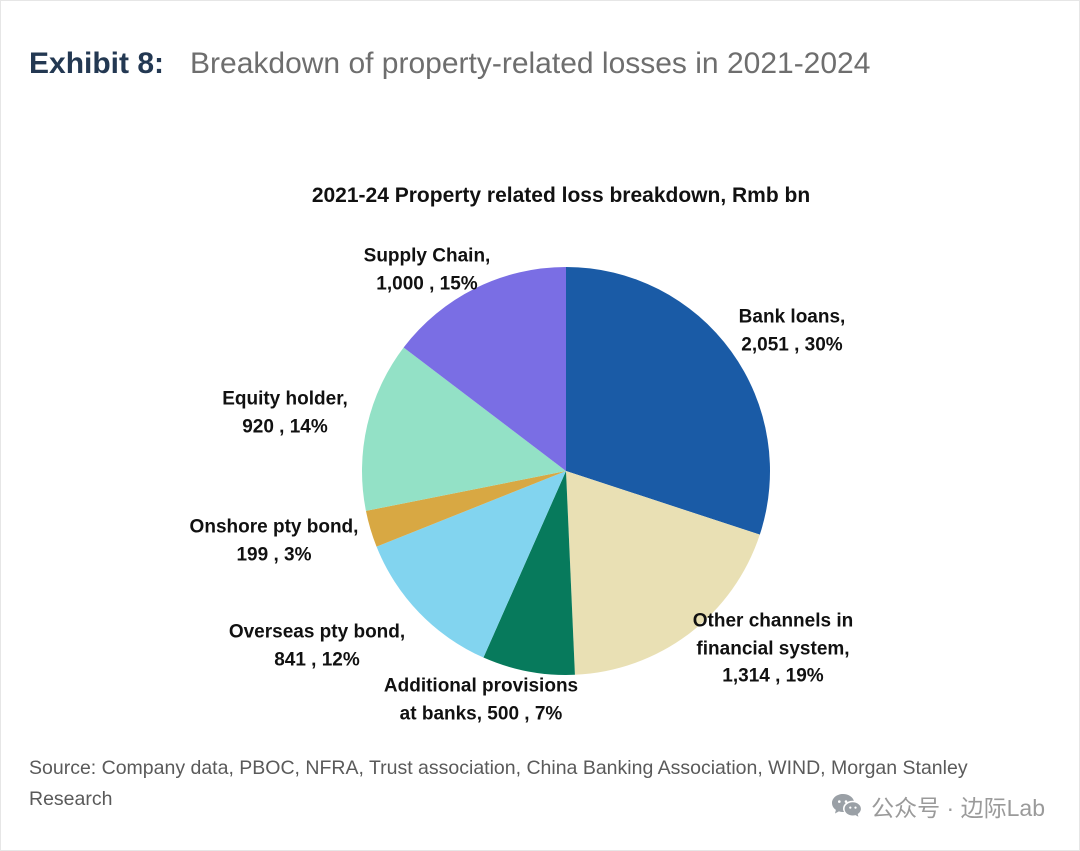 This screenshot has width=1080, height=851. Describe the element at coordinates (484, 369) in the screenshot. I see `pie-slice-supply-chain` at that location.